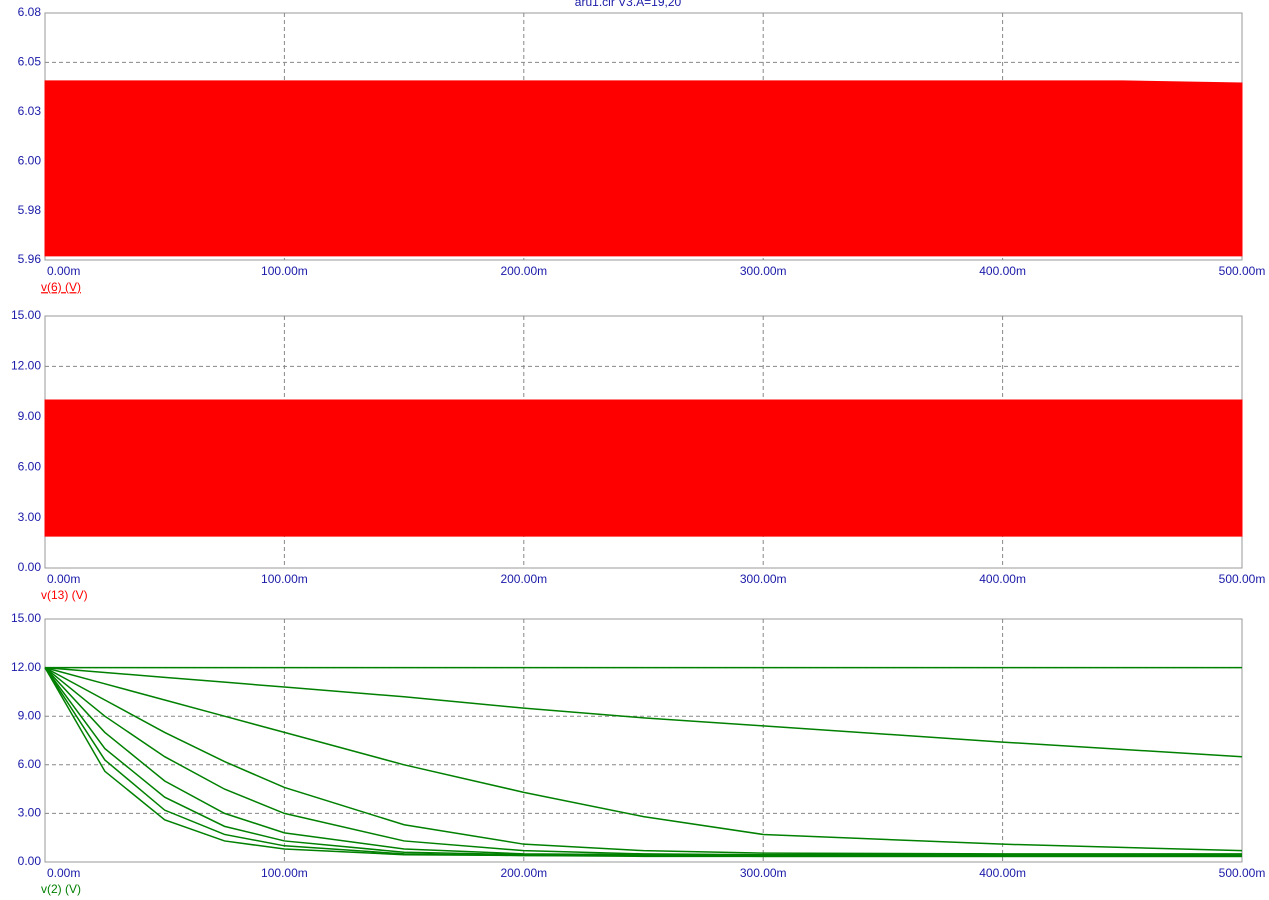 This screenshot has height=900, width=1269. What do you see at coordinates (30, 259) in the screenshot?
I see `y-tick-label: 5.96` at bounding box center [30, 259].